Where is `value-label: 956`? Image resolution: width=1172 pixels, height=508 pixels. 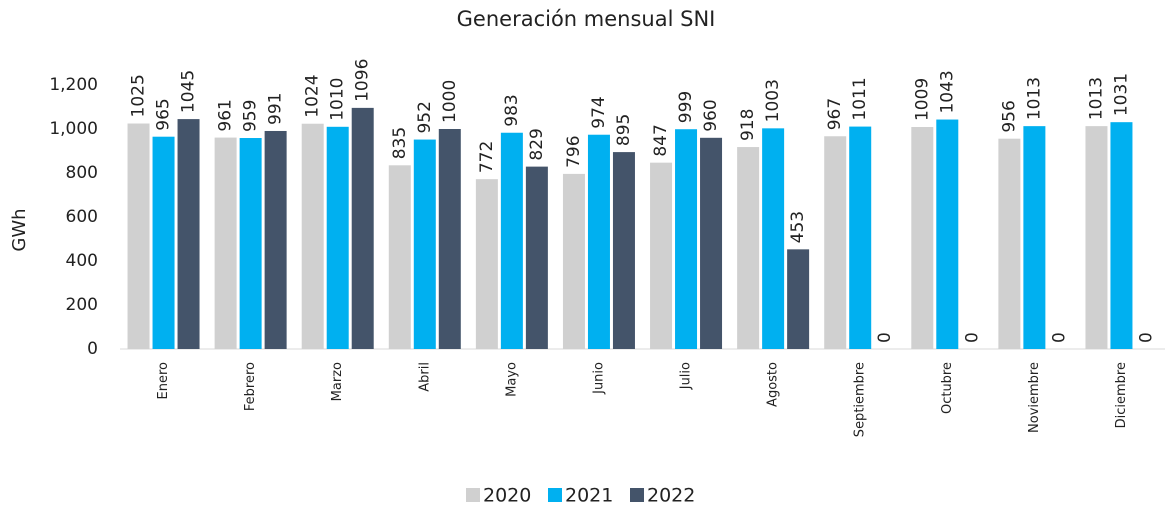 value-label: 956 is located at coordinates (1009, 116).